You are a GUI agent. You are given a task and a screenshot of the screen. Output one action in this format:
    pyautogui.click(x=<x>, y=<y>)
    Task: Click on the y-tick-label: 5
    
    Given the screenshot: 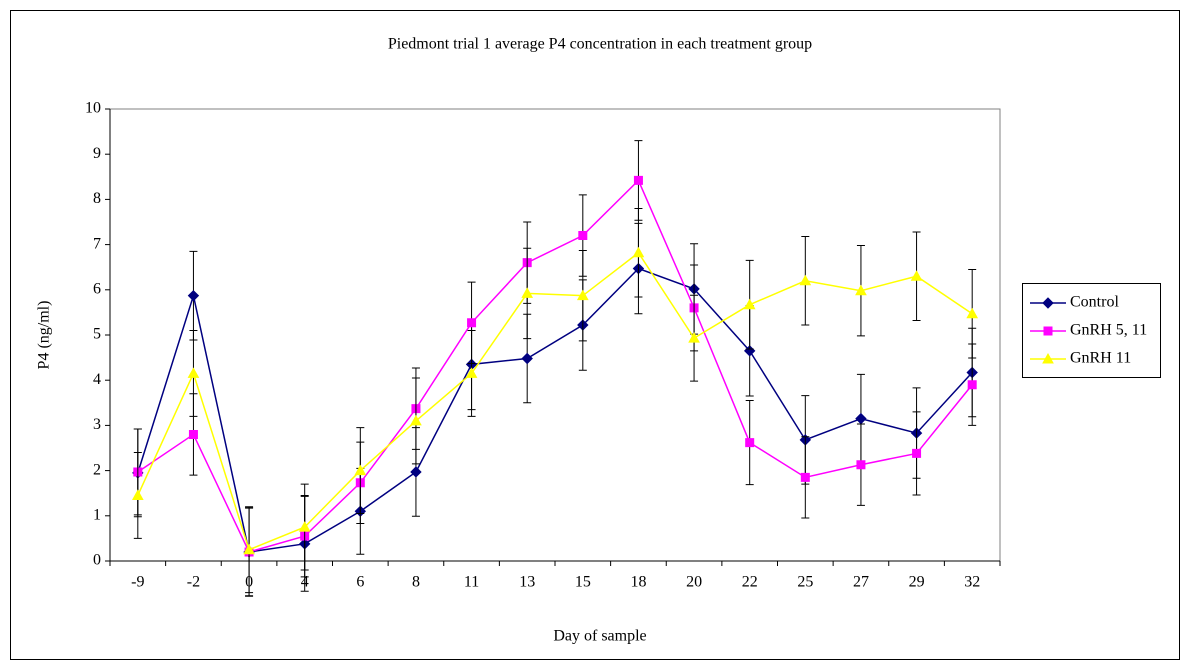 What is the action you would take?
    pyautogui.click(x=97, y=334)
    